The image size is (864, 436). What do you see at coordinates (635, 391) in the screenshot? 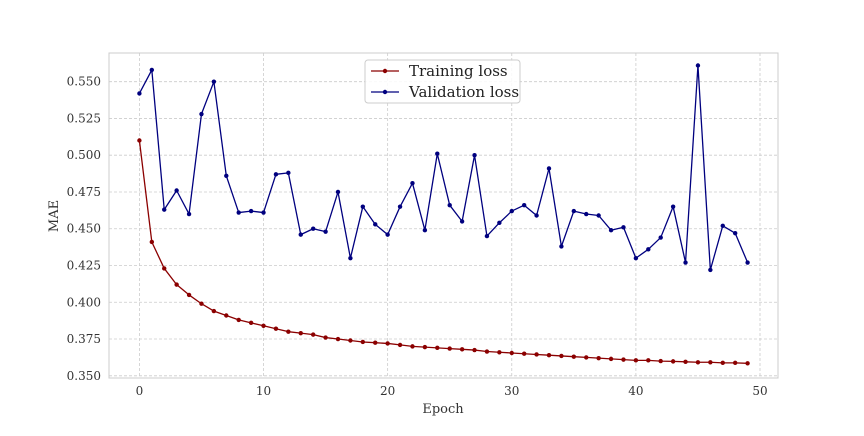
I see `x-tick-label: 40` at bounding box center [635, 391].